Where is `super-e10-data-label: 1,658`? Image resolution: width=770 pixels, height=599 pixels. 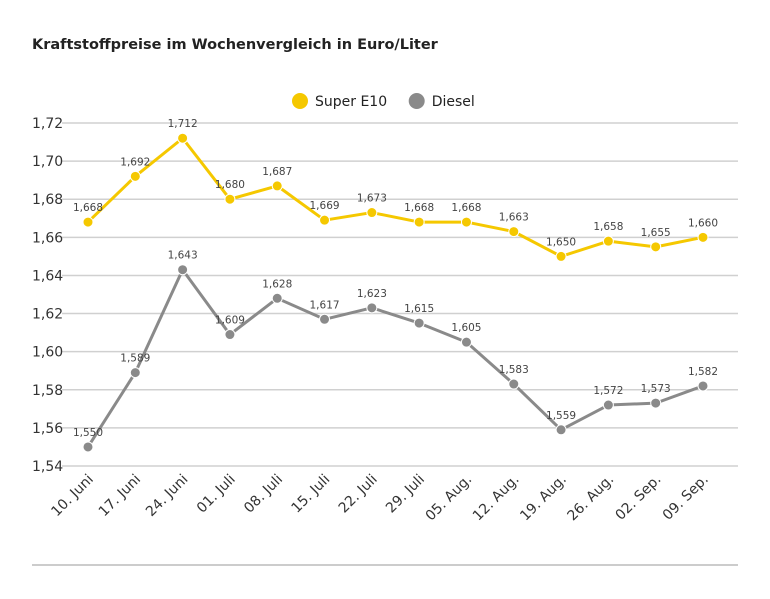
super-e10-data-label: 1,658 is located at coordinates (608, 227).